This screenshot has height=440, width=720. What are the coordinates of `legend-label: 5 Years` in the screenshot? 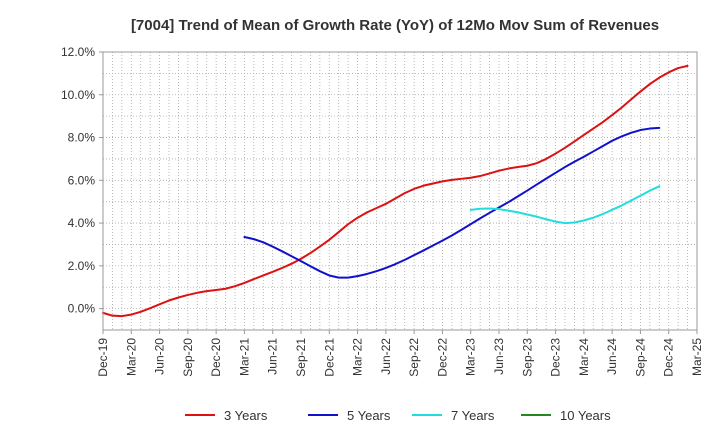 It's located at (369, 415).